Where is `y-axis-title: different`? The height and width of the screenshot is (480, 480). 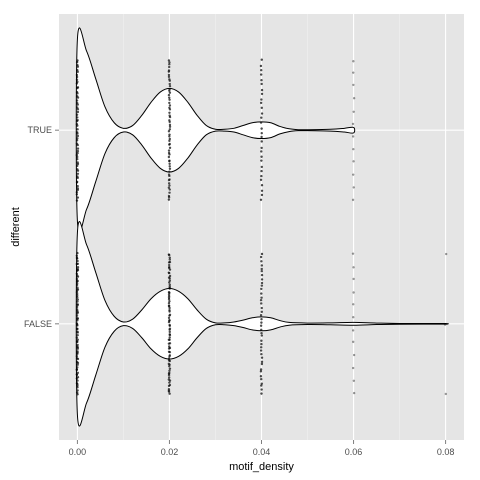 y-axis-title: different is located at coordinates (16, 227).